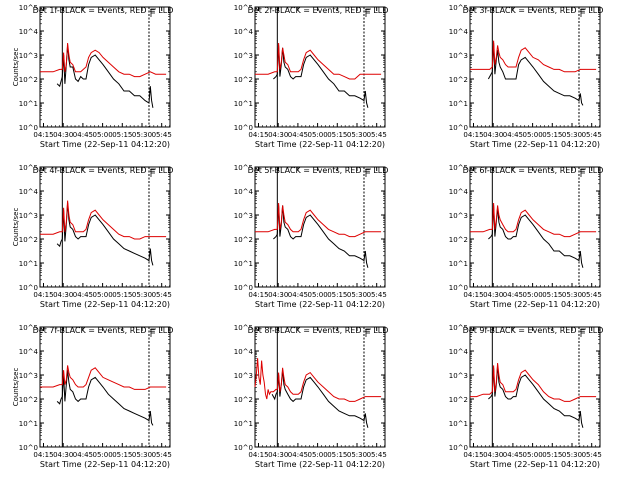  Describe the element at coordinates (16, 227) in the screenshot. I see `y-axis-label: Counts/sec` at that location.